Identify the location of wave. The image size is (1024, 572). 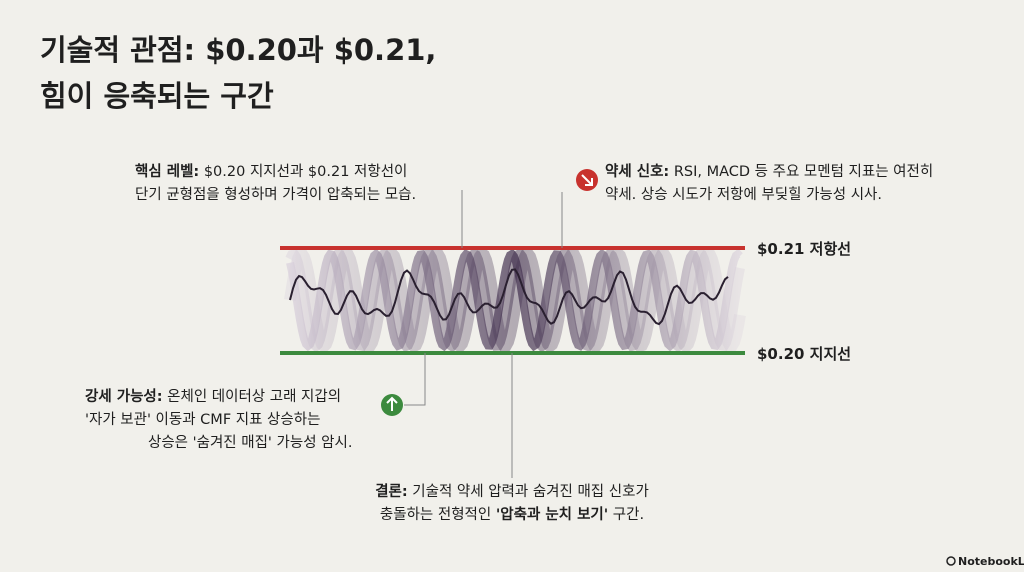
(514, 300).